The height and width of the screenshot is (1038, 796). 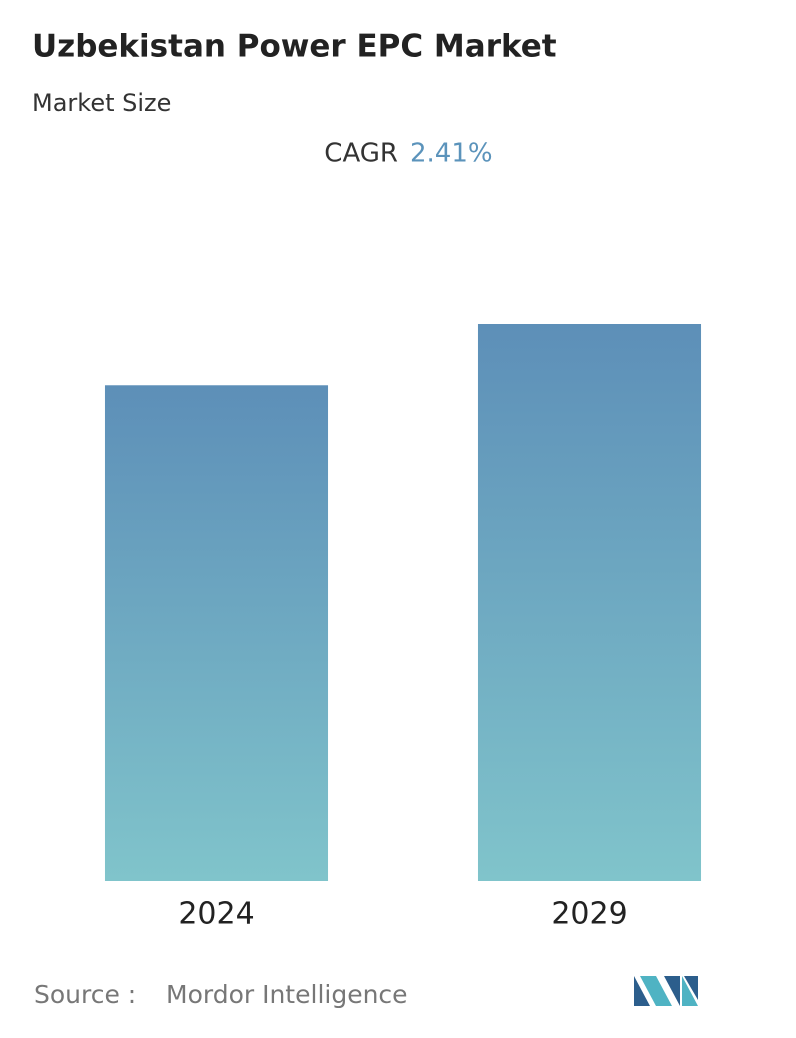 What do you see at coordinates (666, 991) in the screenshot?
I see `logo` at bounding box center [666, 991].